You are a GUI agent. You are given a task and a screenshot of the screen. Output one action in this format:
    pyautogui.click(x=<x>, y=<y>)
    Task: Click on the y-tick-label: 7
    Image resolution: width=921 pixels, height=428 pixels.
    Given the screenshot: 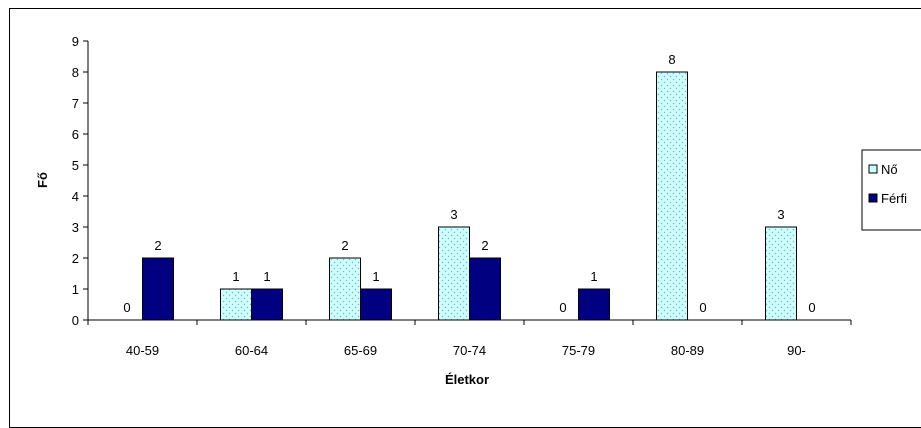 What is the action you would take?
    pyautogui.click(x=75, y=103)
    